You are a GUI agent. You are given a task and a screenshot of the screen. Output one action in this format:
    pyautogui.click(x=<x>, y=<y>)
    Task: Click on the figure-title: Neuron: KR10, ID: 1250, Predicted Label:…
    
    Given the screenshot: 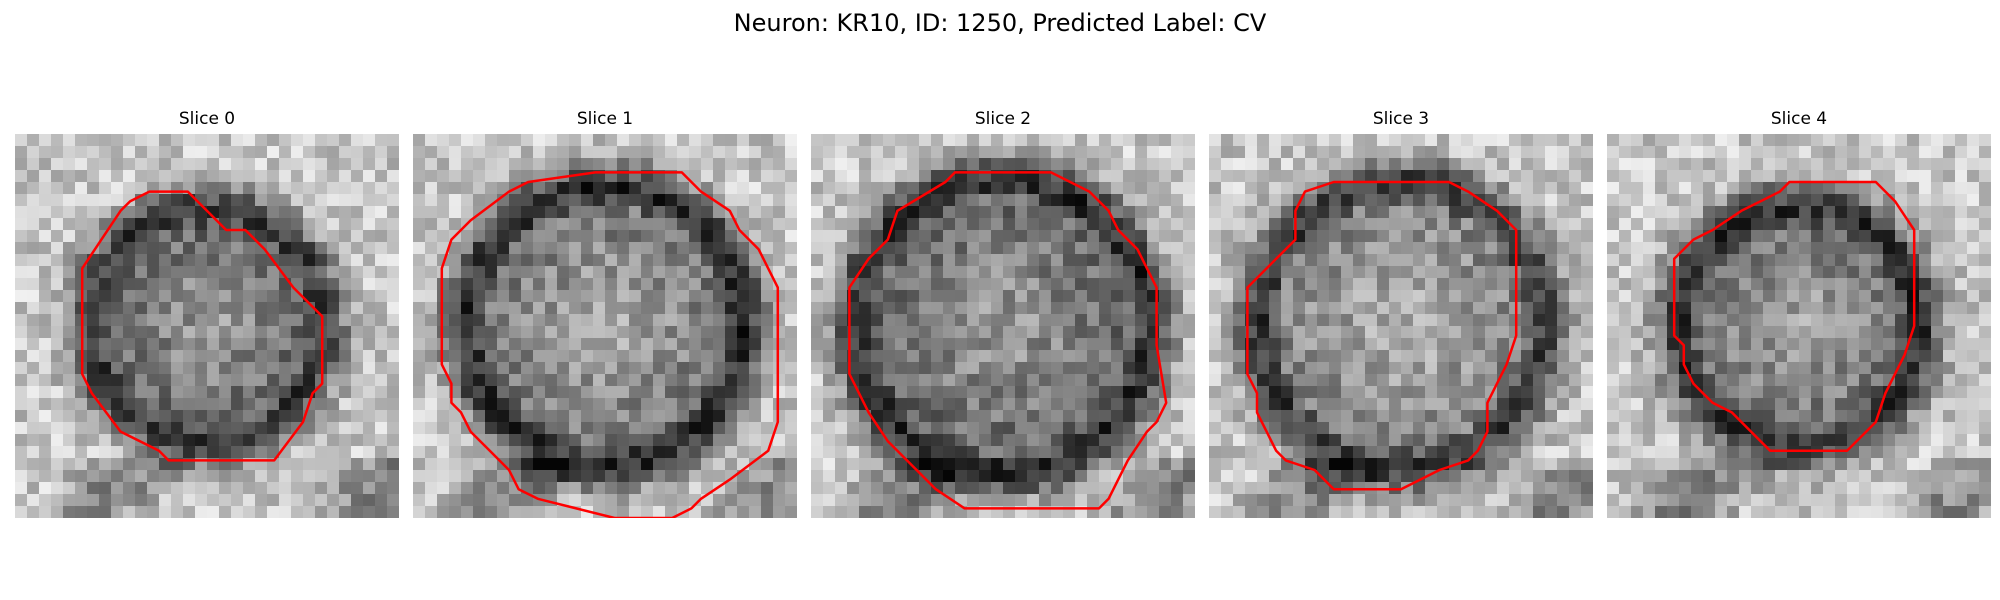 What is the action you would take?
    pyautogui.click(x=1000, y=23)
    